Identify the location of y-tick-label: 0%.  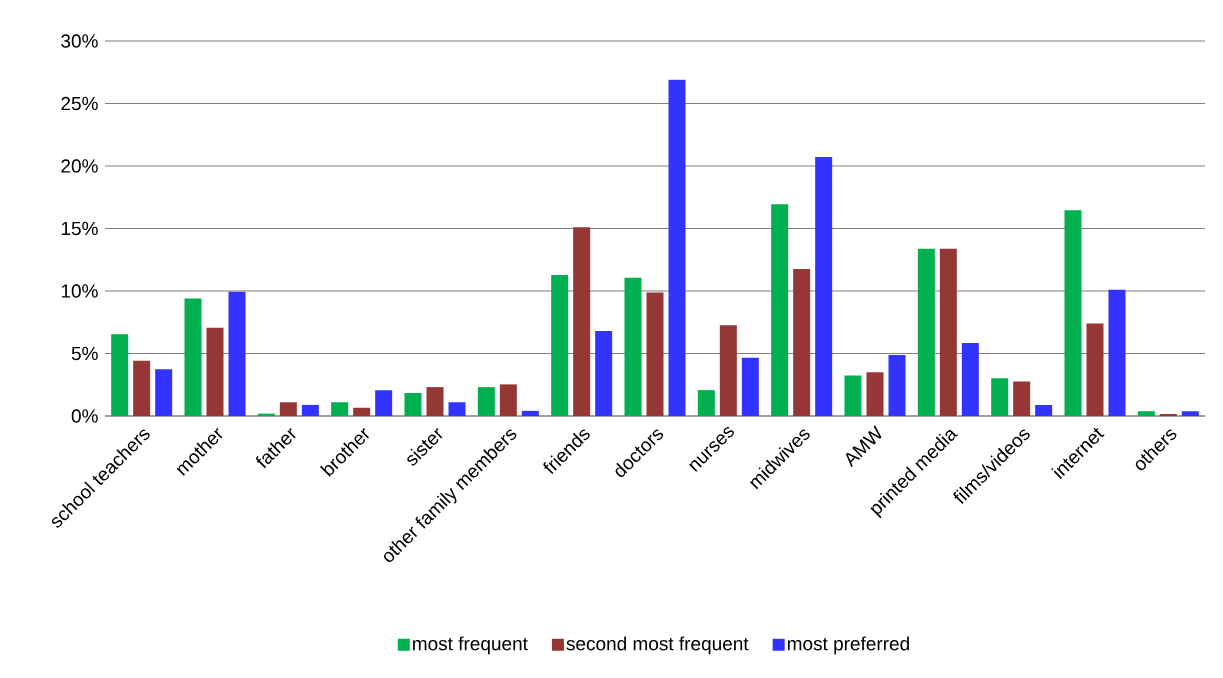
(84, 416).